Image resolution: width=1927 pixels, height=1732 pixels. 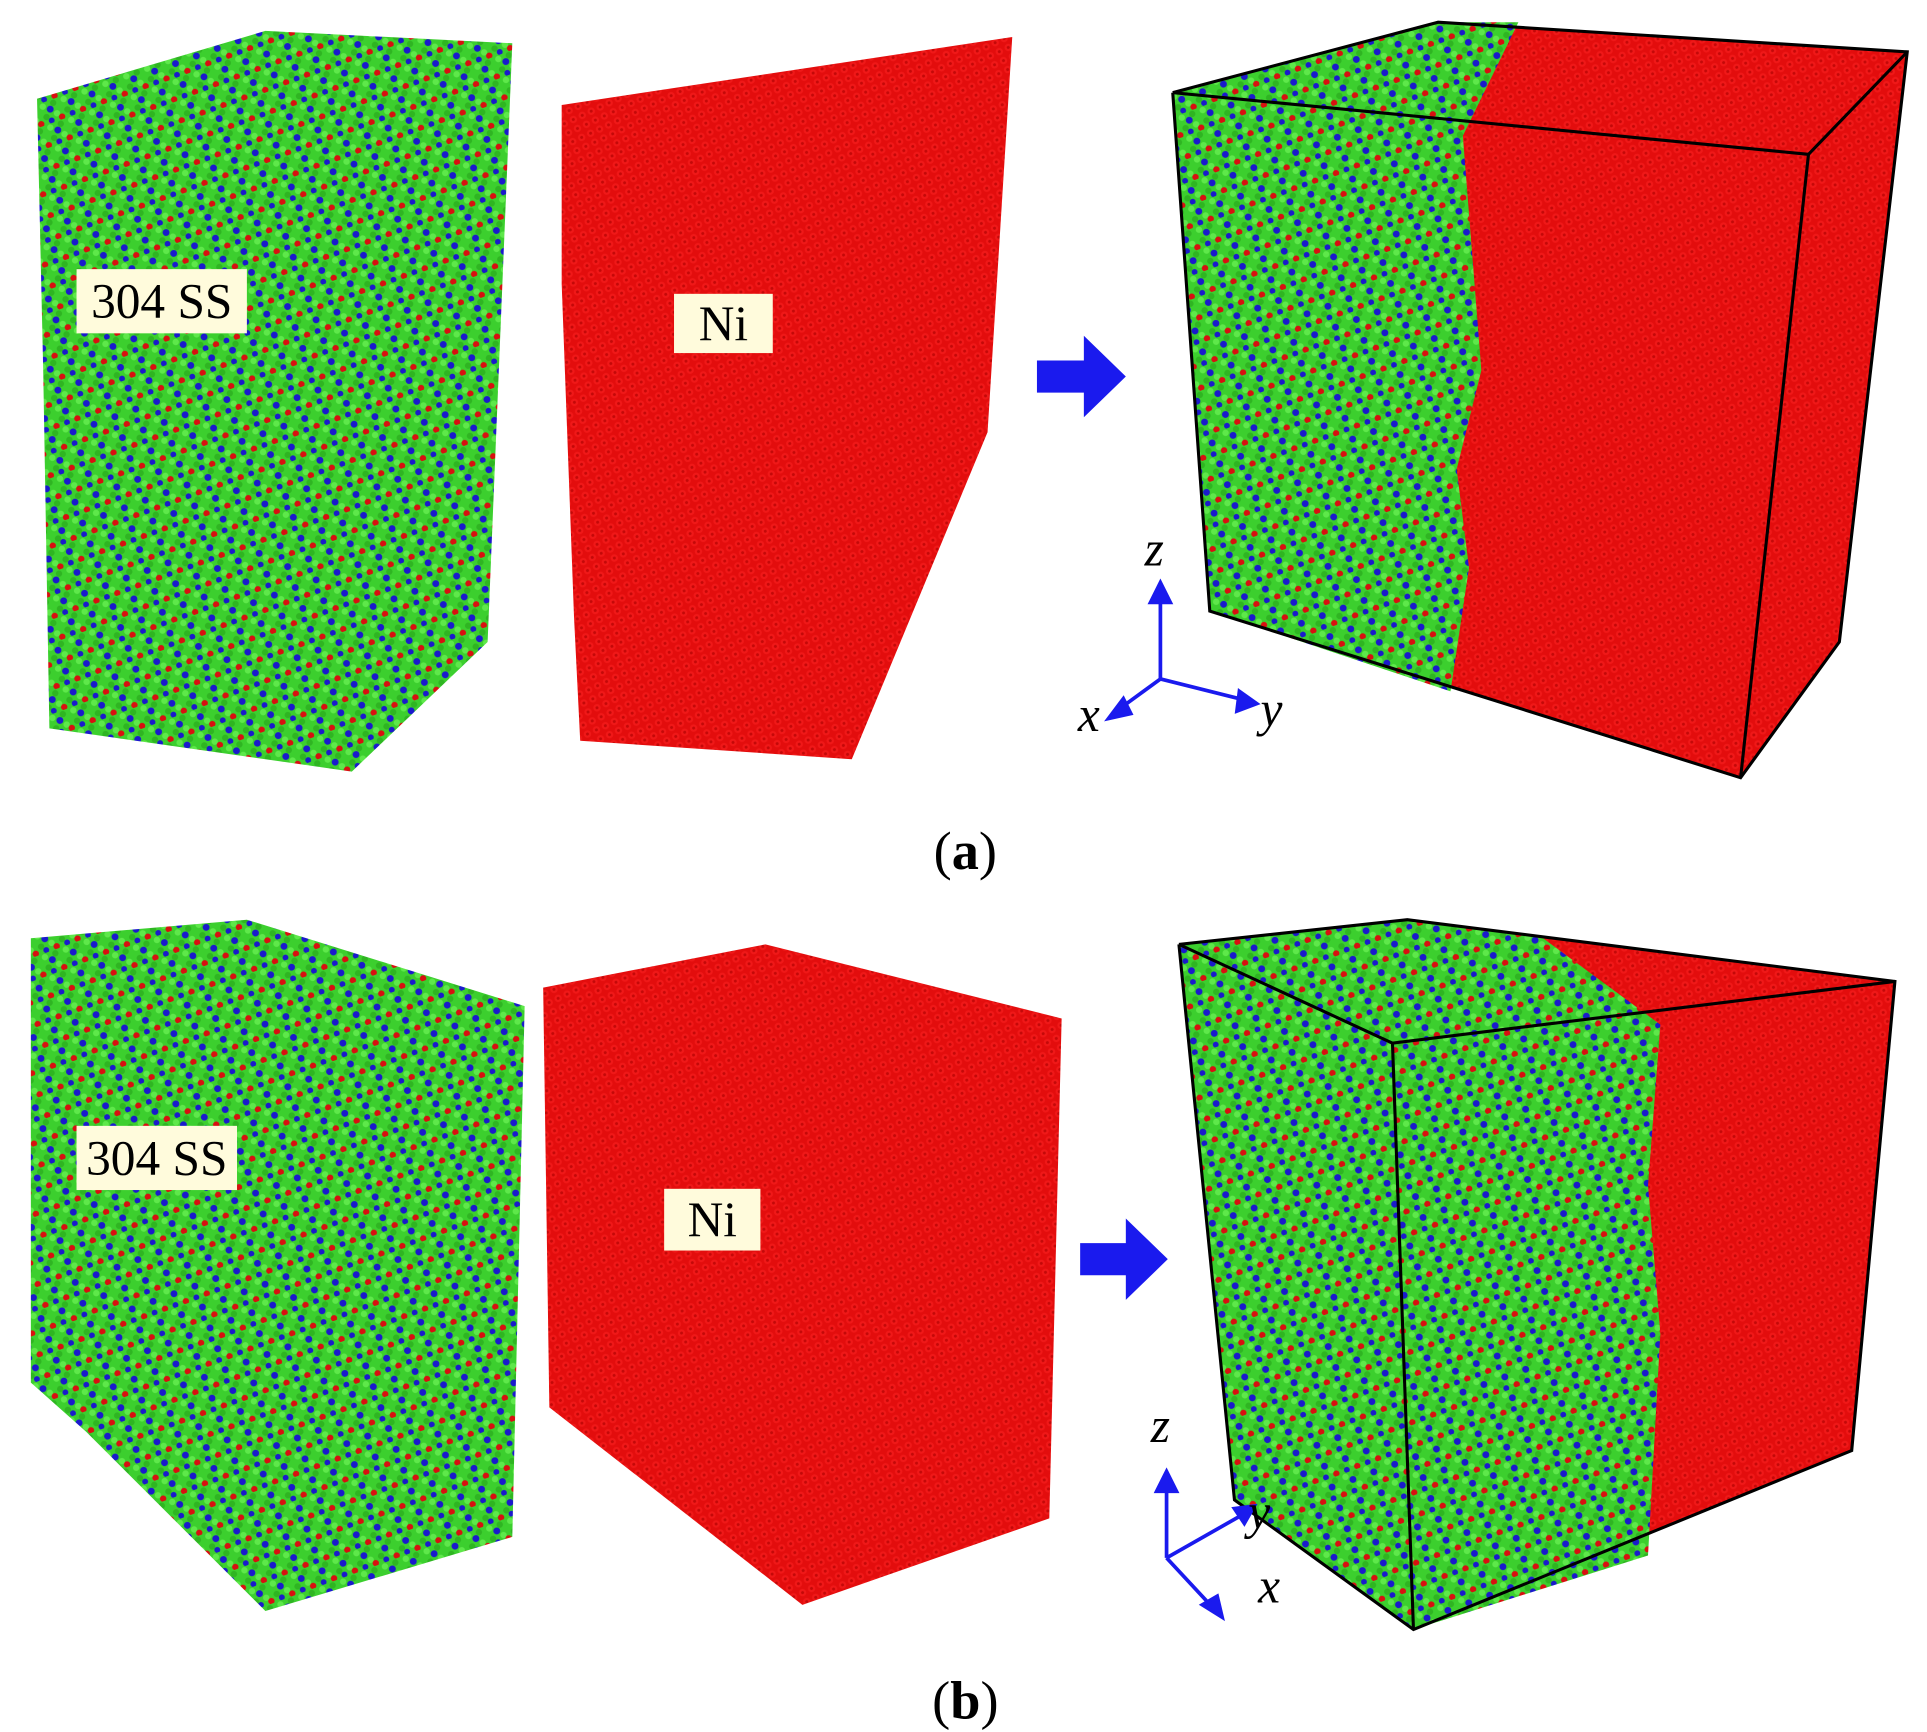 I want to click on caption: (b), so click(x=965, y=1700).